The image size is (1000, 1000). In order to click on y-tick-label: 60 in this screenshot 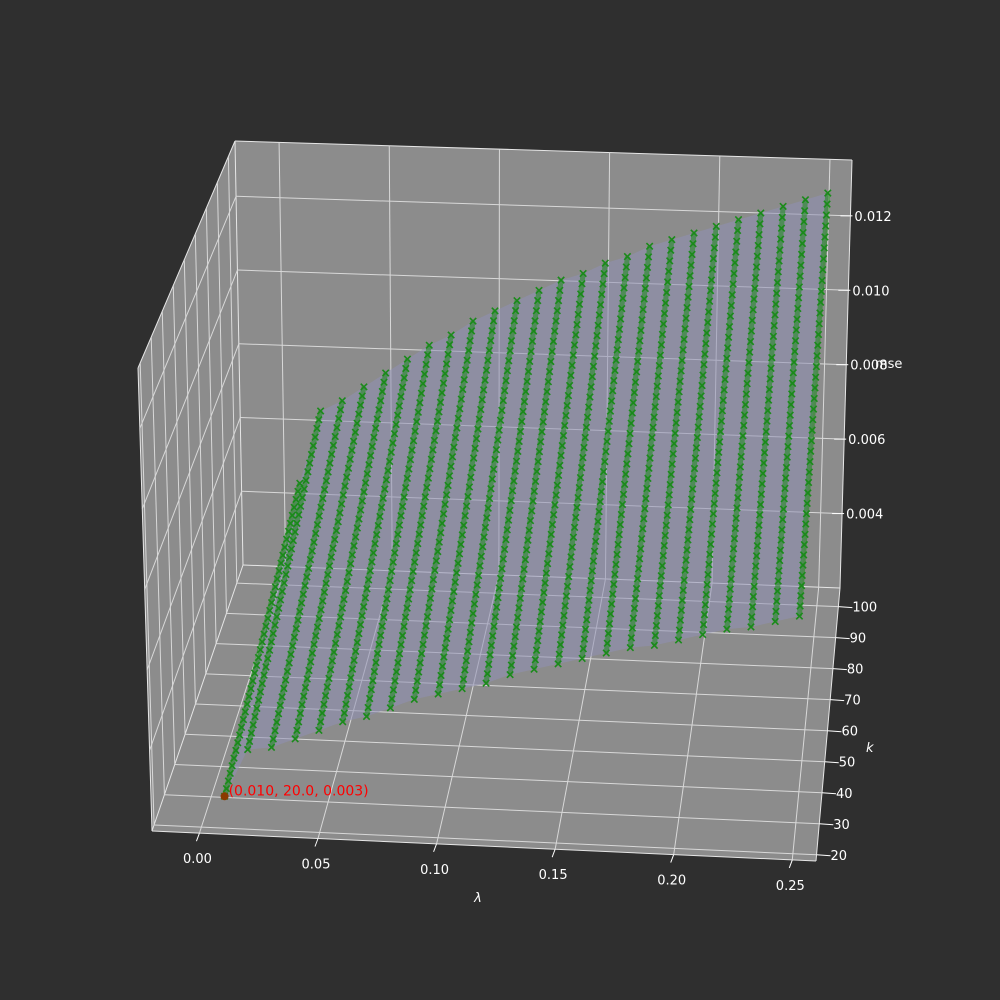, I will do `click(849, 732)`.